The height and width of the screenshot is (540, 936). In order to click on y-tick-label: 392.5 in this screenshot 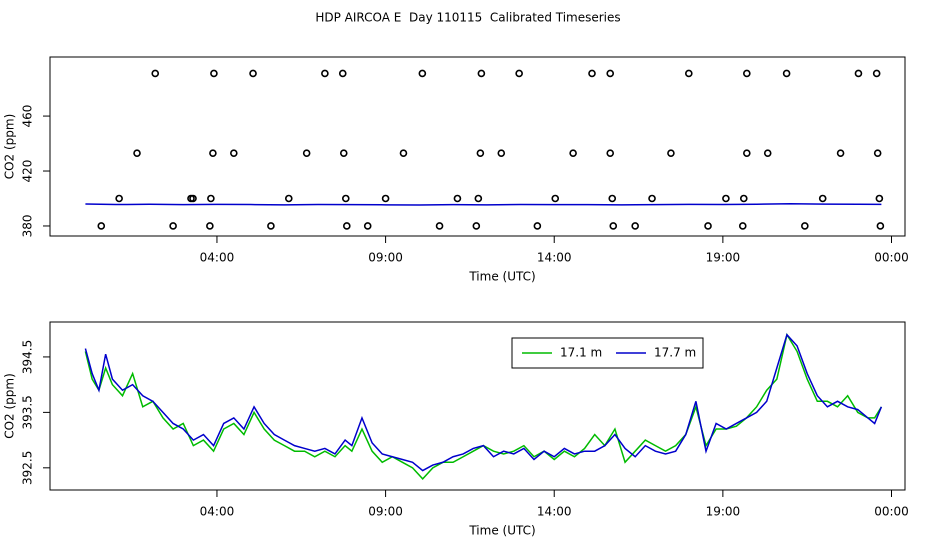, I will do `click(28, 468)`.